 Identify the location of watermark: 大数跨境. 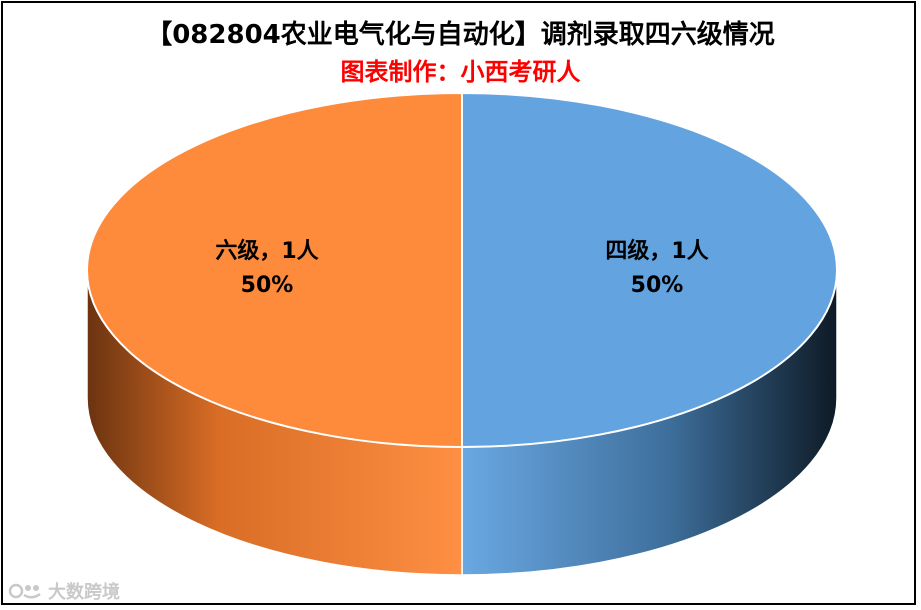
(64, 591).